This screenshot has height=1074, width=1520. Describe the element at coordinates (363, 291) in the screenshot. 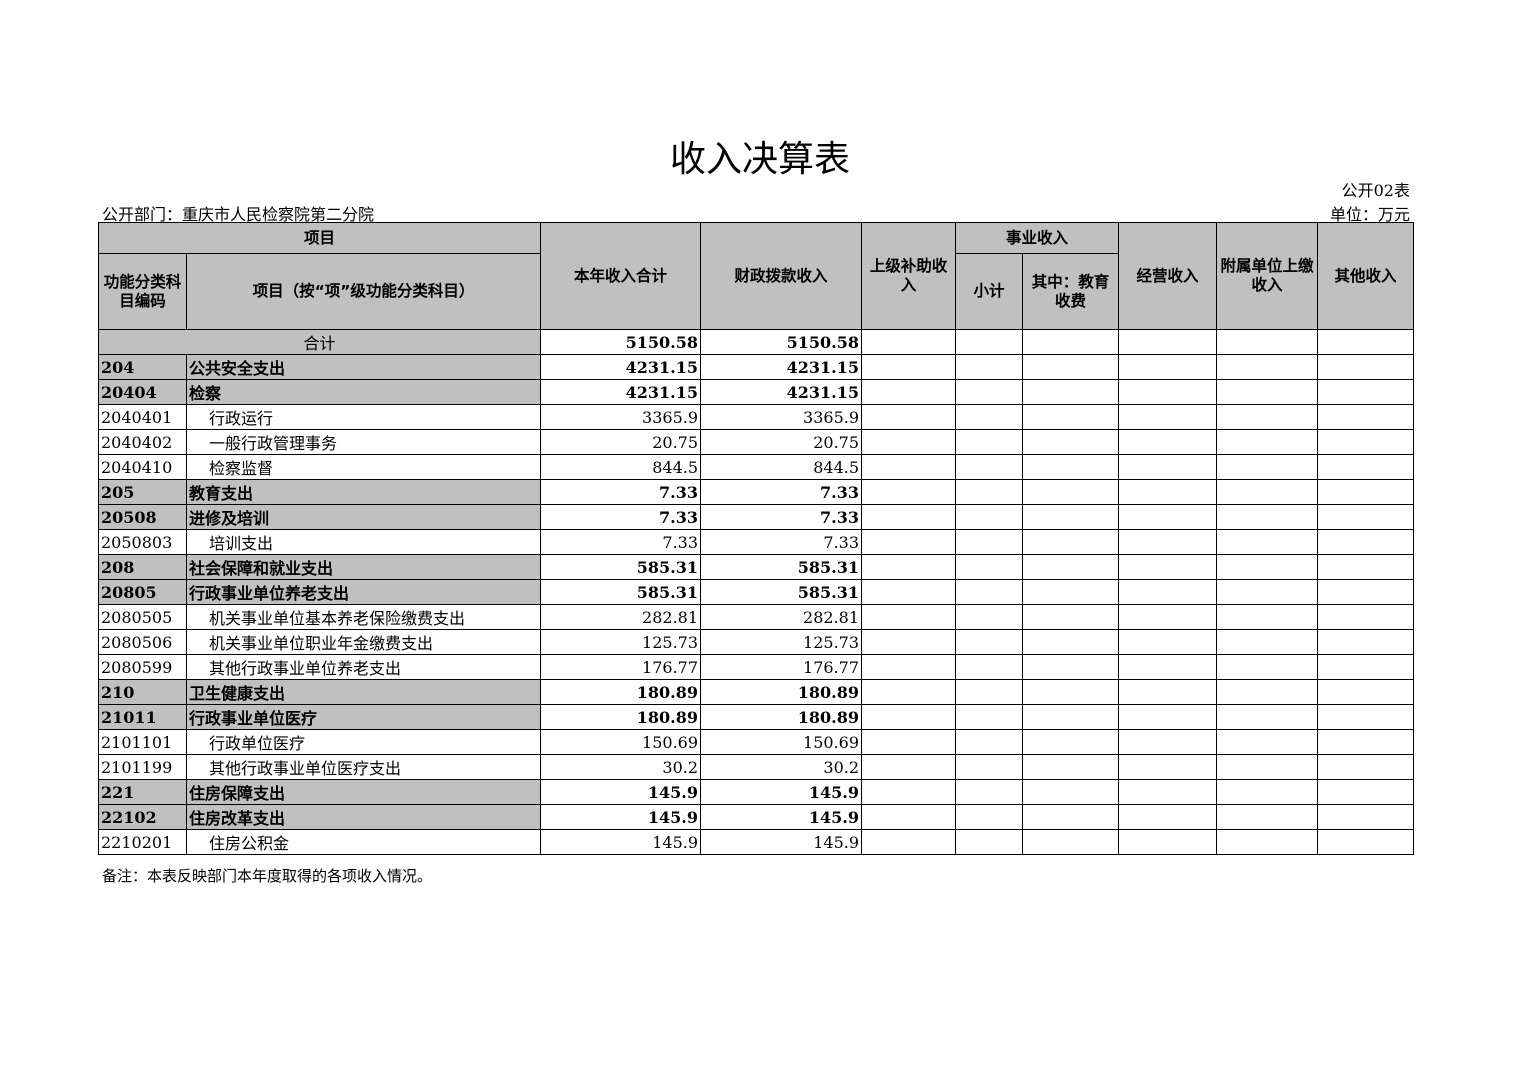

I see `header-func-name: 项目（按“项”级功能分类科目）` at that location.